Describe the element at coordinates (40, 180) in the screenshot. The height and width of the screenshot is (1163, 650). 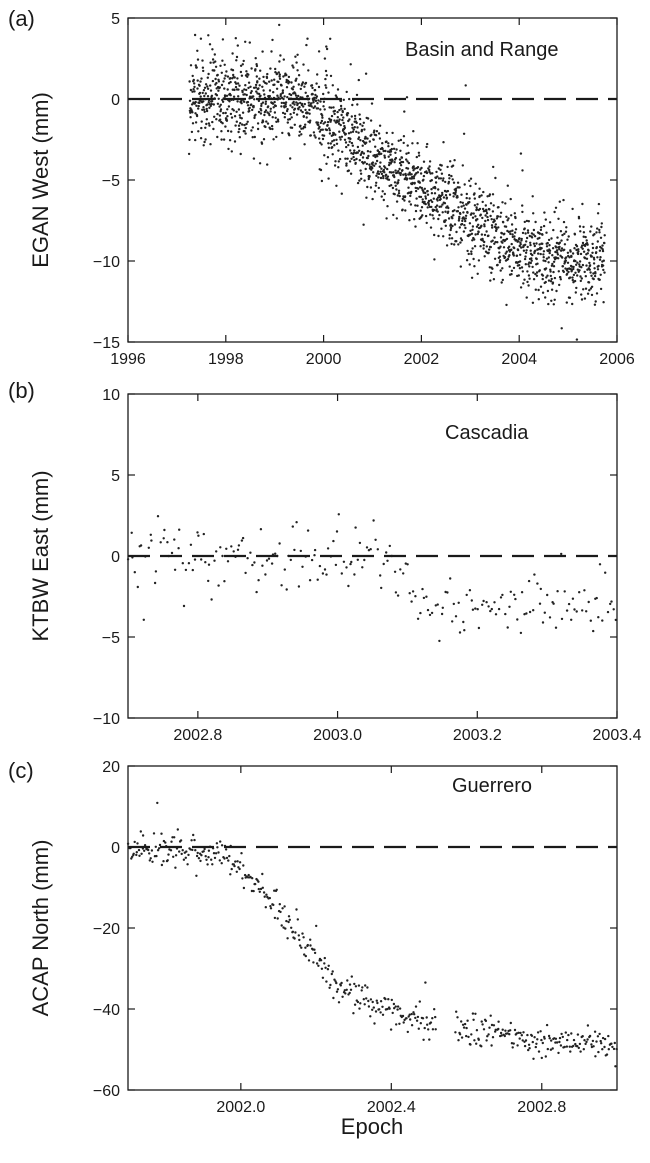
I see `y-axis-label-a: EGAN West (mm)` at that location.